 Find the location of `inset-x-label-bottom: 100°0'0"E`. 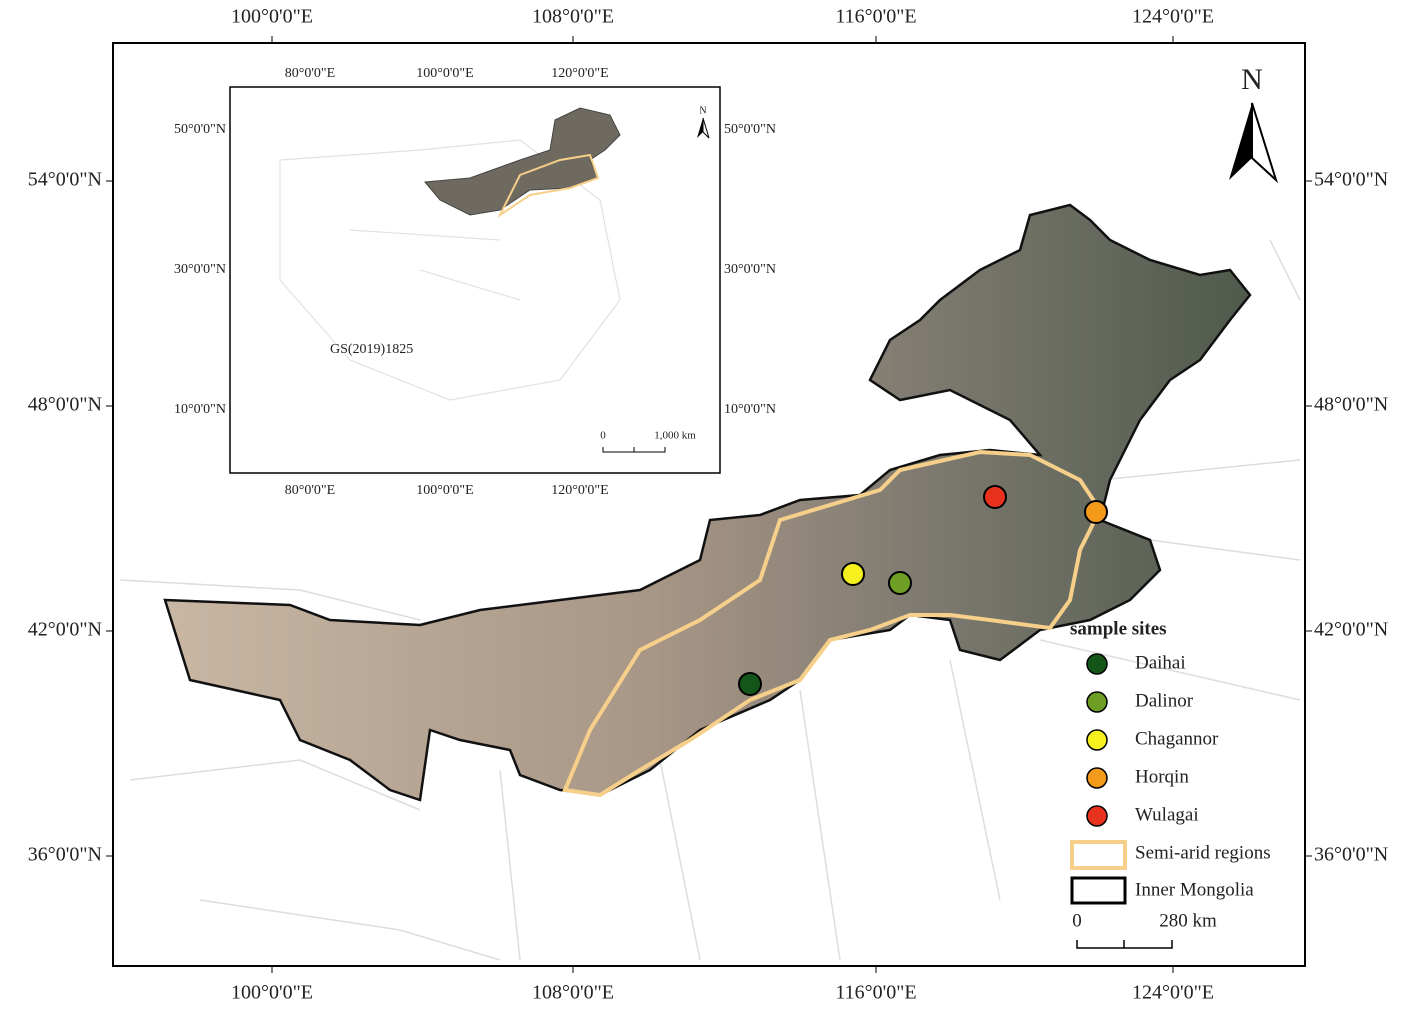

inset-x-label-bottom: 100°0'0"E is located at coordinates (444, 490).